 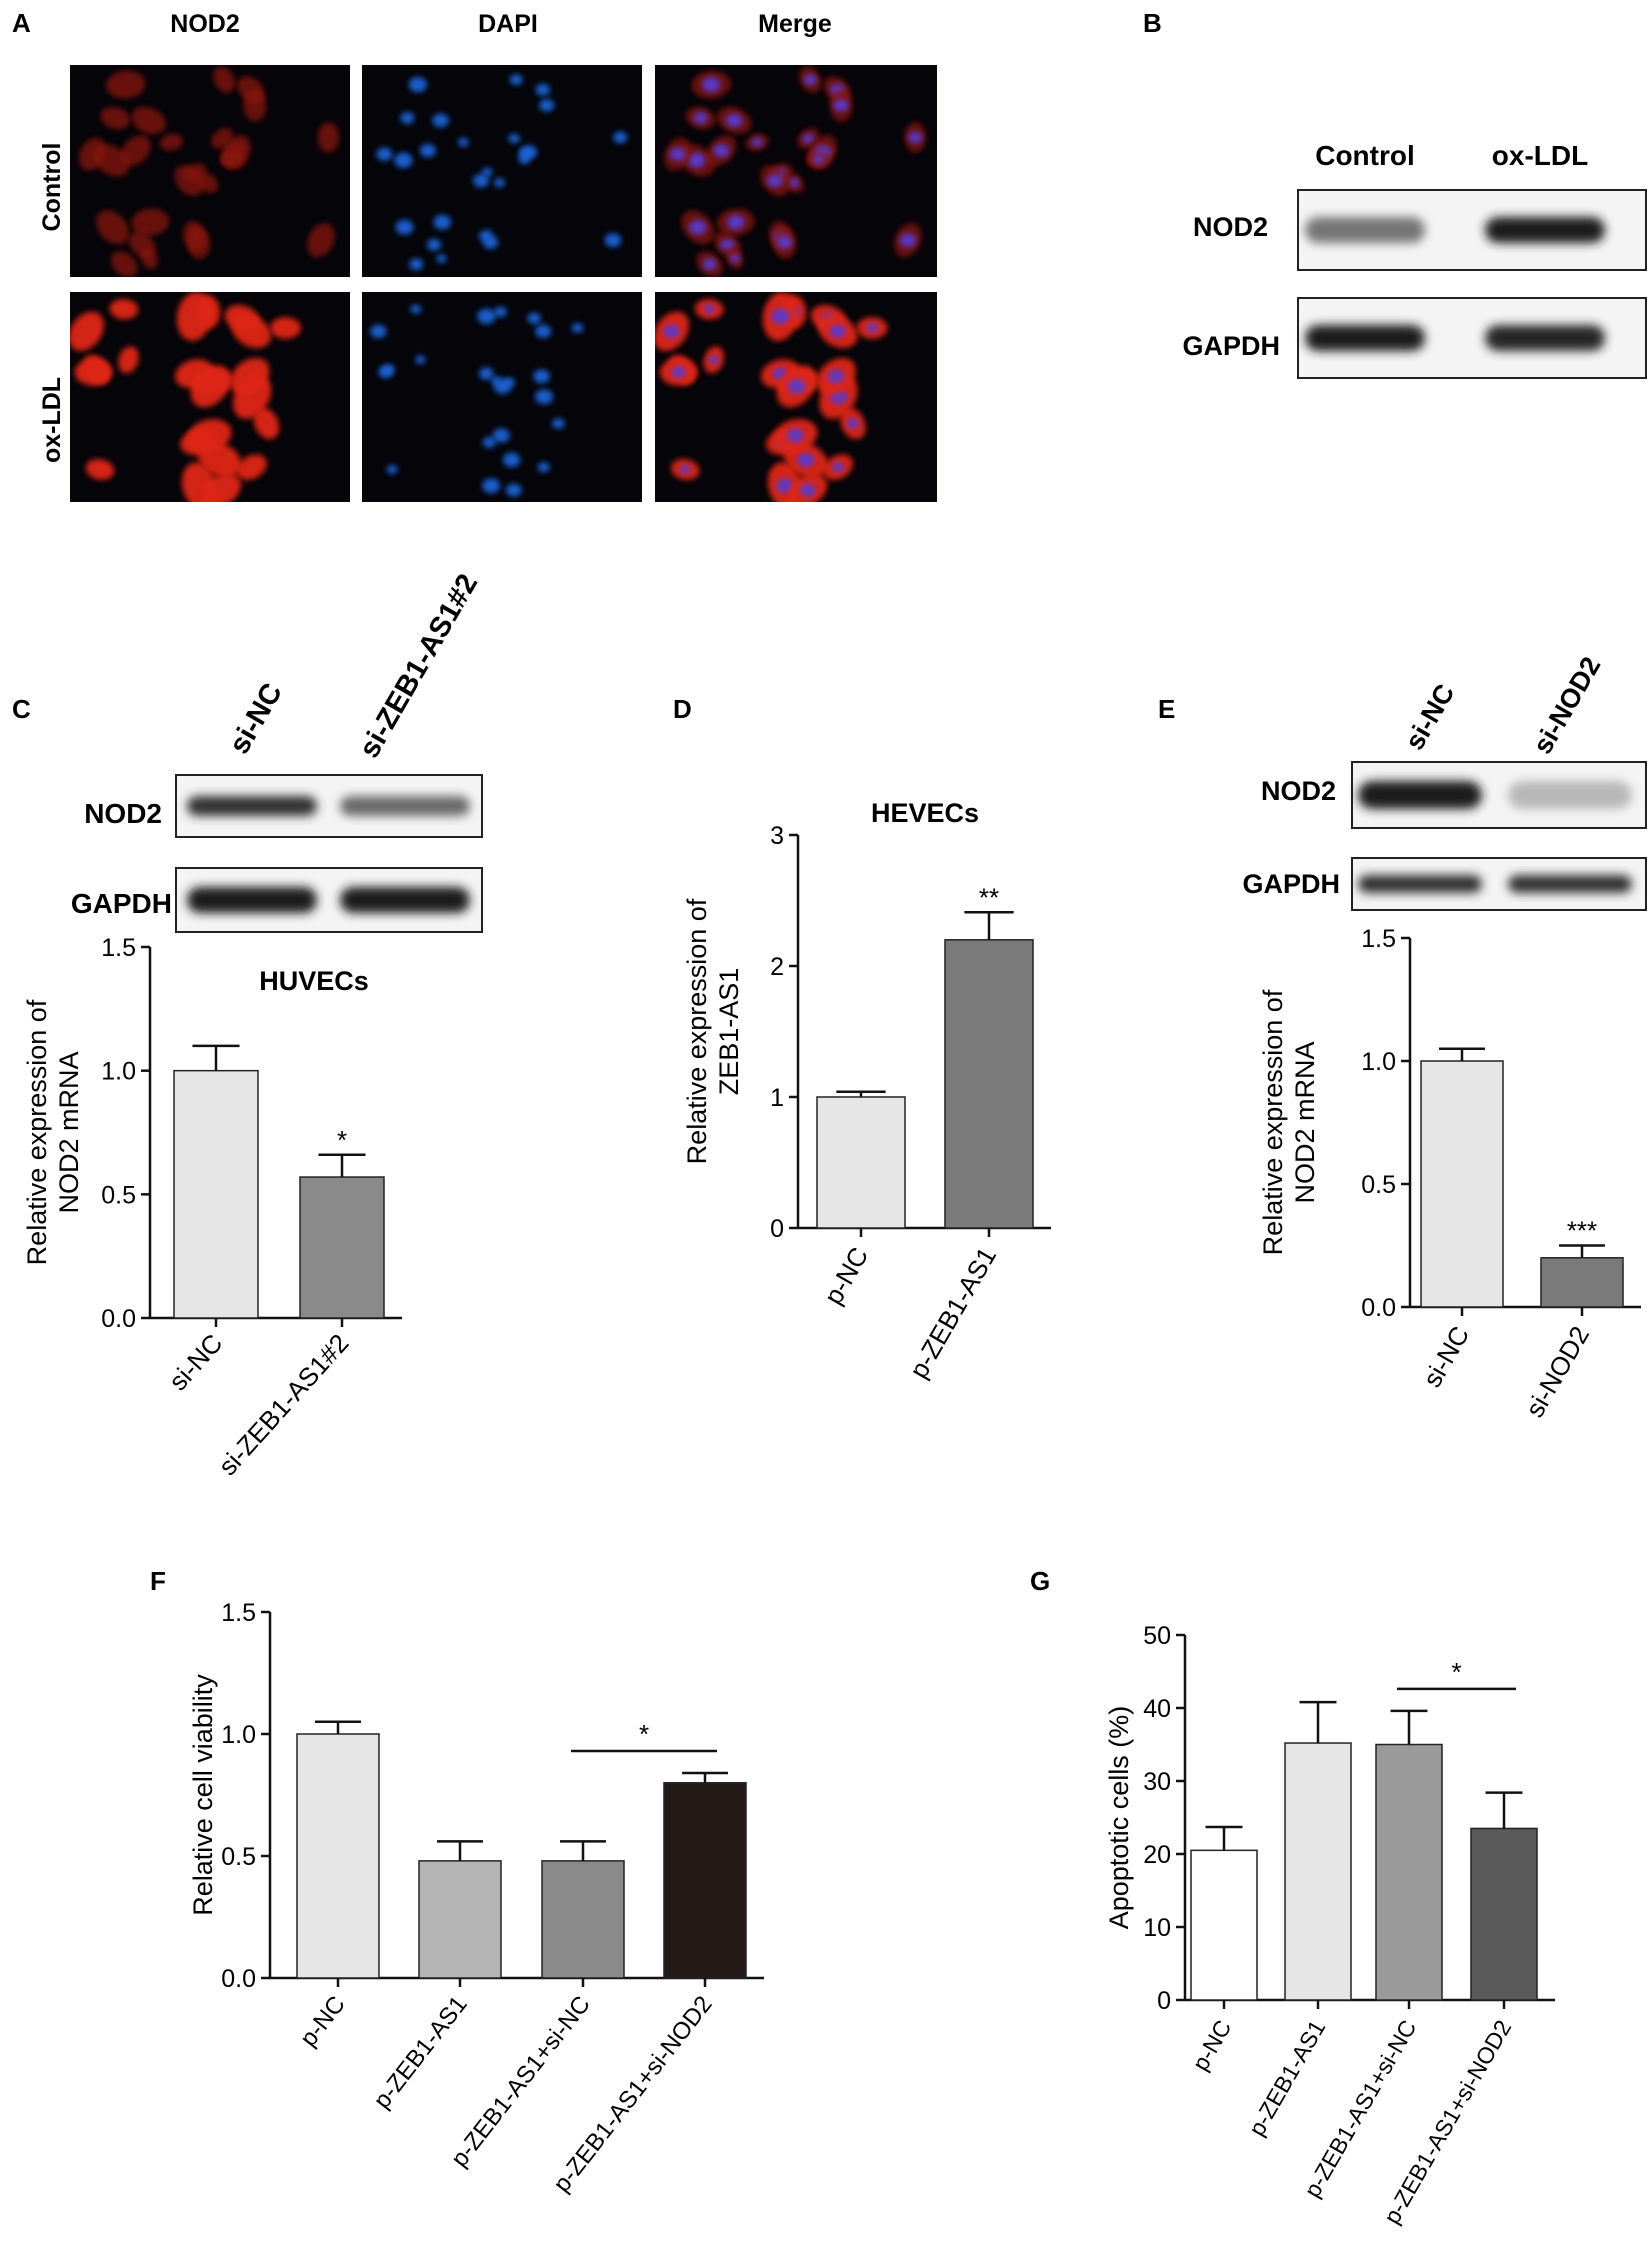 I want to click on panel-letter-d: D, so click(x=682, y=709).